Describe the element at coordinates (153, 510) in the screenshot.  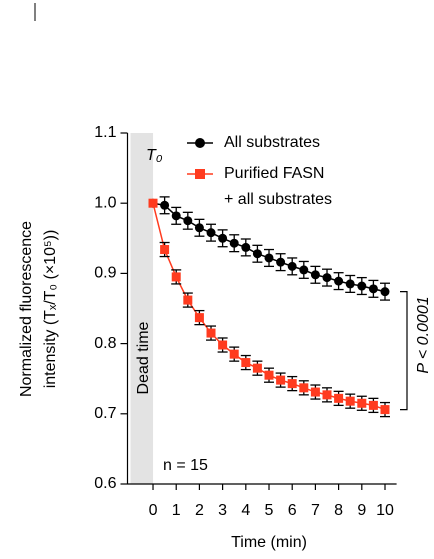
I see `x-tick-label: 0` at that location.